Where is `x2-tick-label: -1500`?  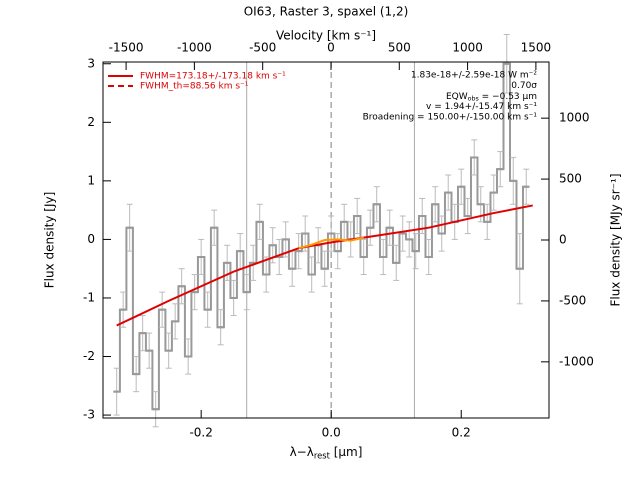 x2-tick-label: -1500 is located at coordinates (126, 48).